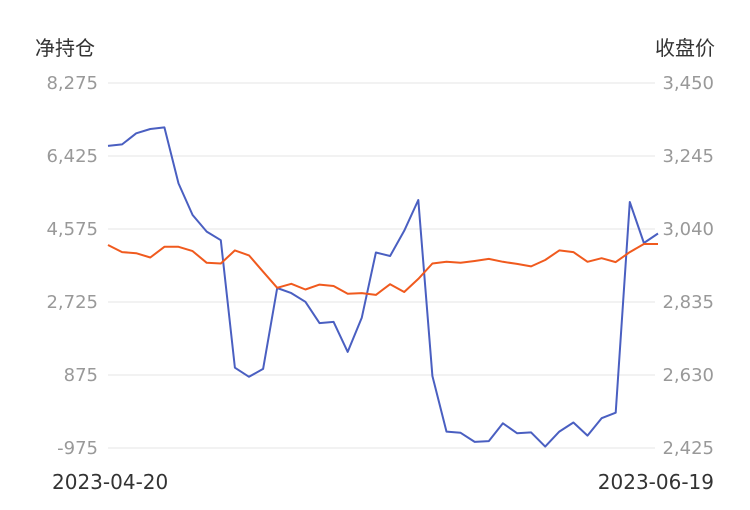 This screenshot has width=750, height=510. What do you see at coordinates (688, 156) in the screenshot?
I see `right-tick-label: 3,245` at bounding box center [688, 156].